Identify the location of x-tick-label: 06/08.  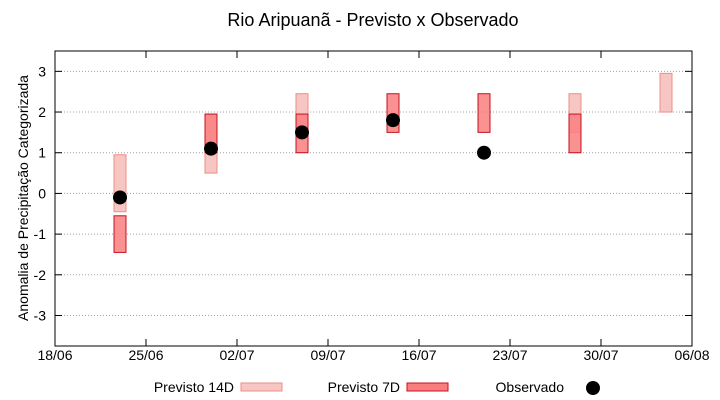
(691, 355).